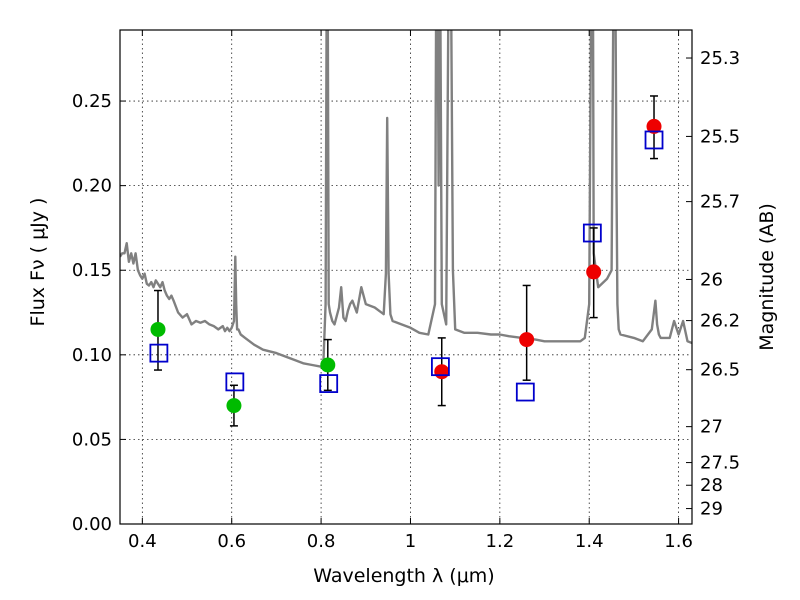 The width and height of the screenshot is (800, 600). I want to click on y2-tick-label: 27.5, so click(720, 463).